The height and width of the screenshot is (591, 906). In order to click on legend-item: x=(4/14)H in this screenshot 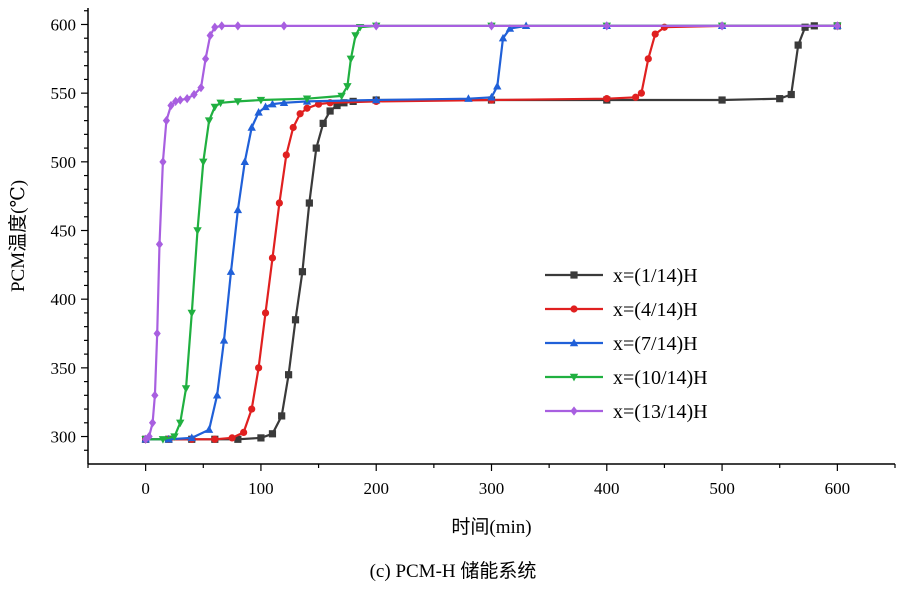, I will do `click(621, 310)`.